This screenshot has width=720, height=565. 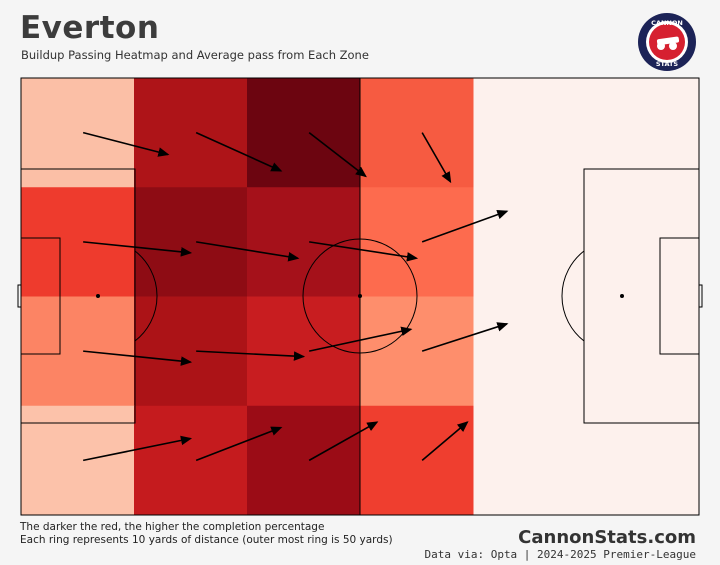 I want to click on right-penalty-spot, so click(x=622, y=296).